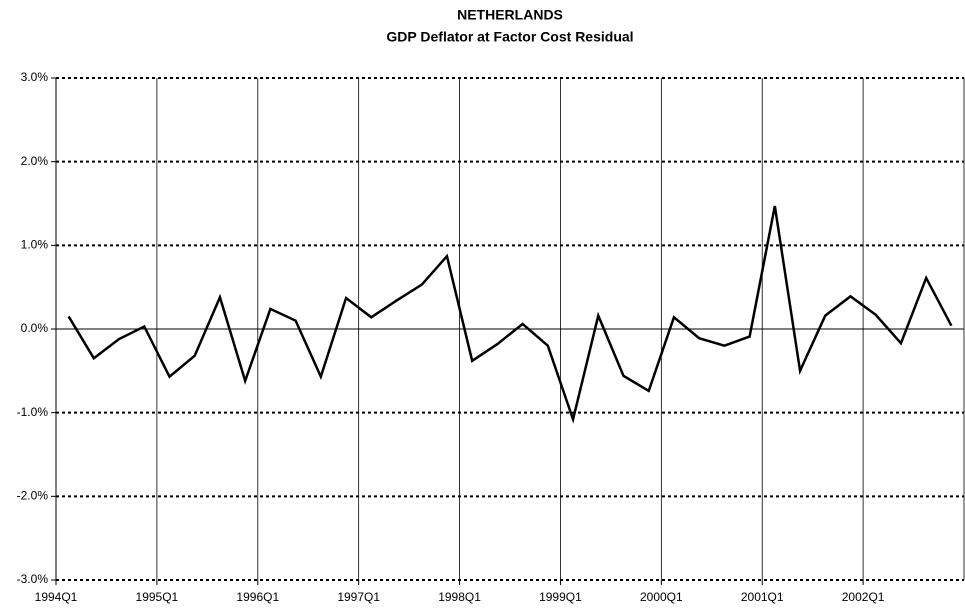  Describe the element at coordinates (762, 597) in the screenshot. I see `x-tick-label: 2001Q1` at that location.